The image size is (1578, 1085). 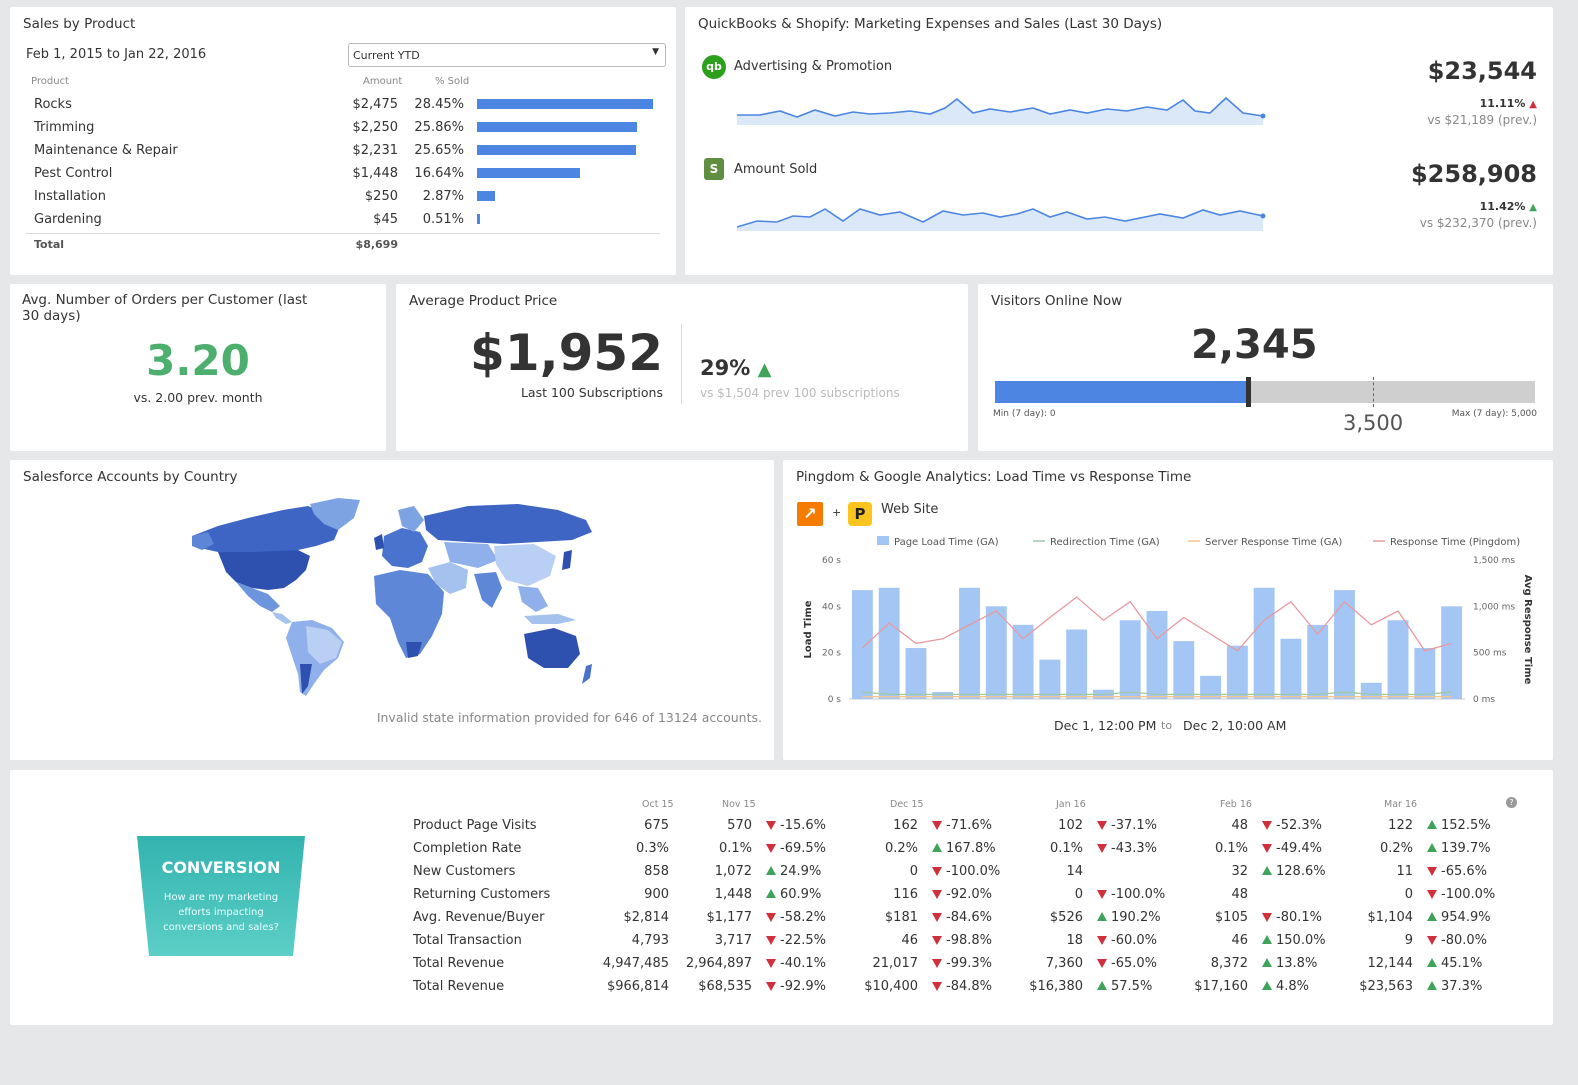 I want to click on total-amount: $8,699, so click(x=376, y=244).